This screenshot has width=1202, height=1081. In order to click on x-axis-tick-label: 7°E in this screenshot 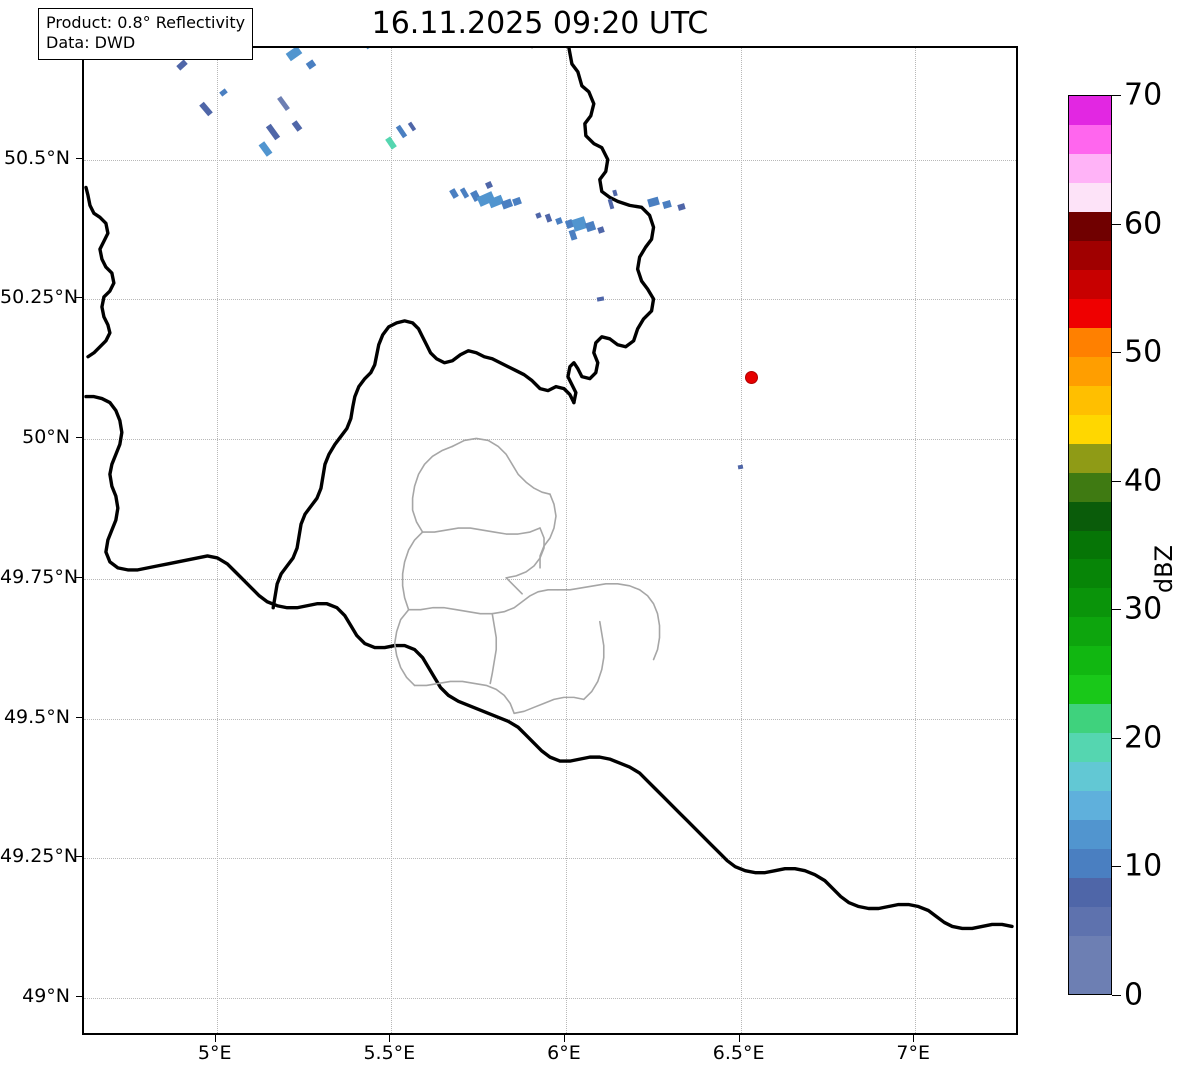, I will do `click(913, 1053)`.